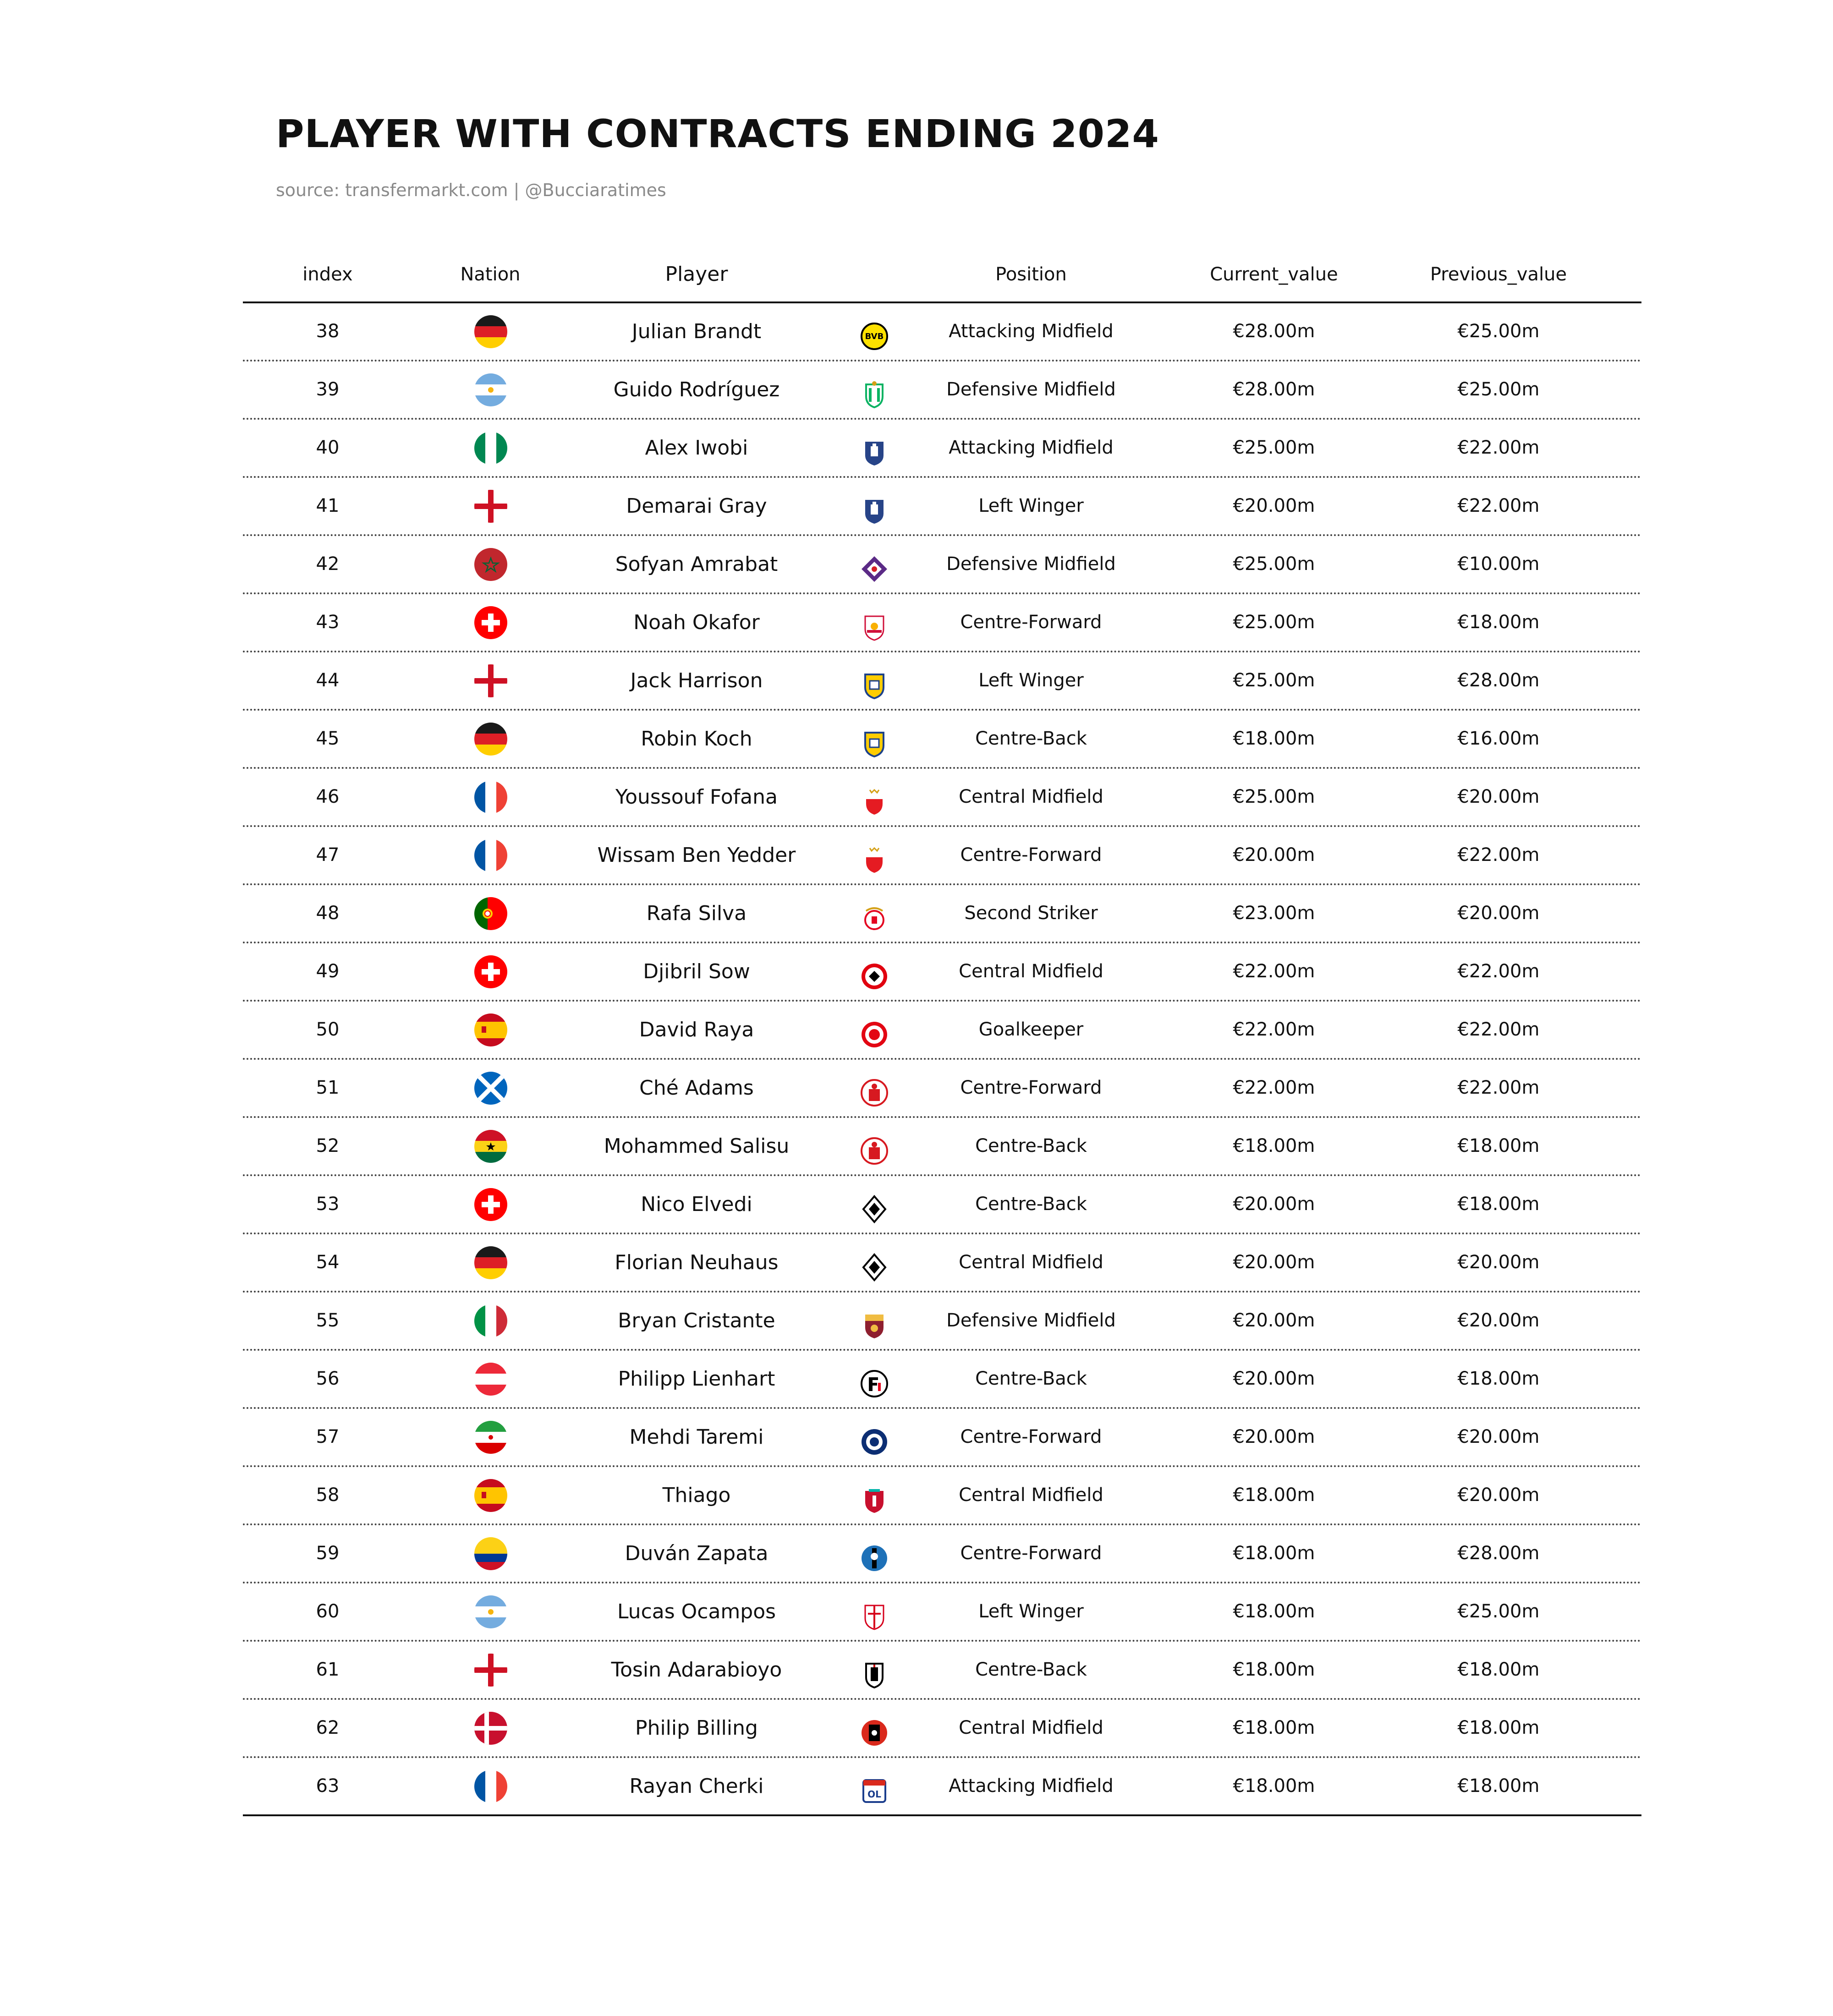 The width and height of the screenshot is (1833, 2016). What do you see at coordinates (490, 1611) in the screenshot?
I see `argentina-flag-icon` at bounding box center [490, 1611].